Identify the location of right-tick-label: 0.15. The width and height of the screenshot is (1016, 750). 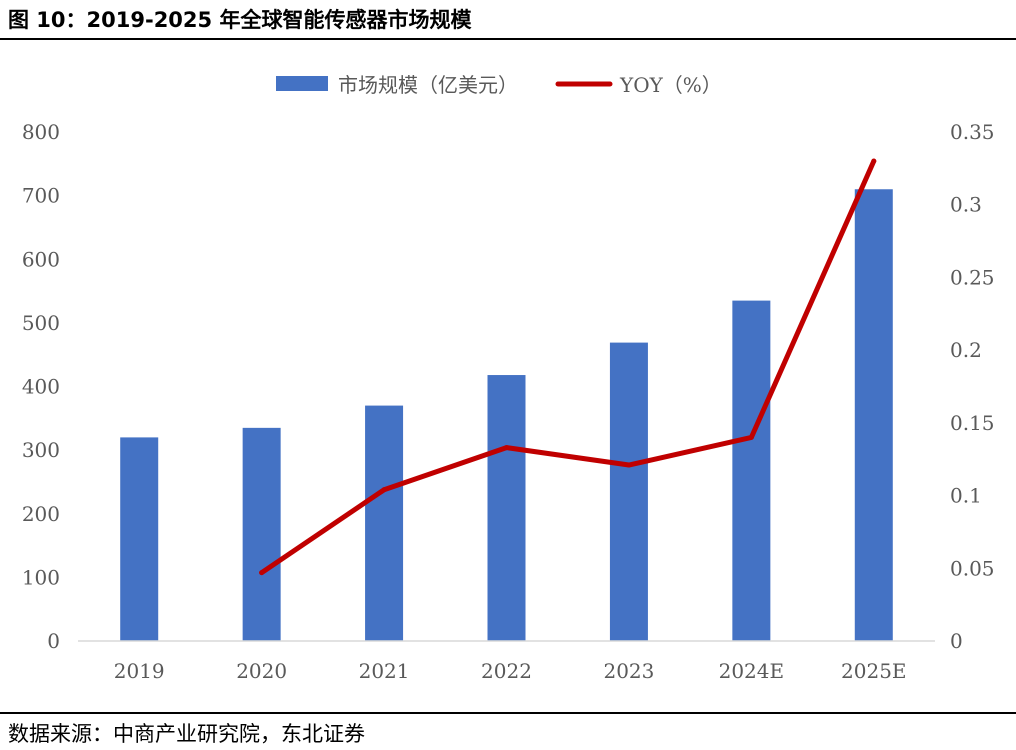
(972, 423).